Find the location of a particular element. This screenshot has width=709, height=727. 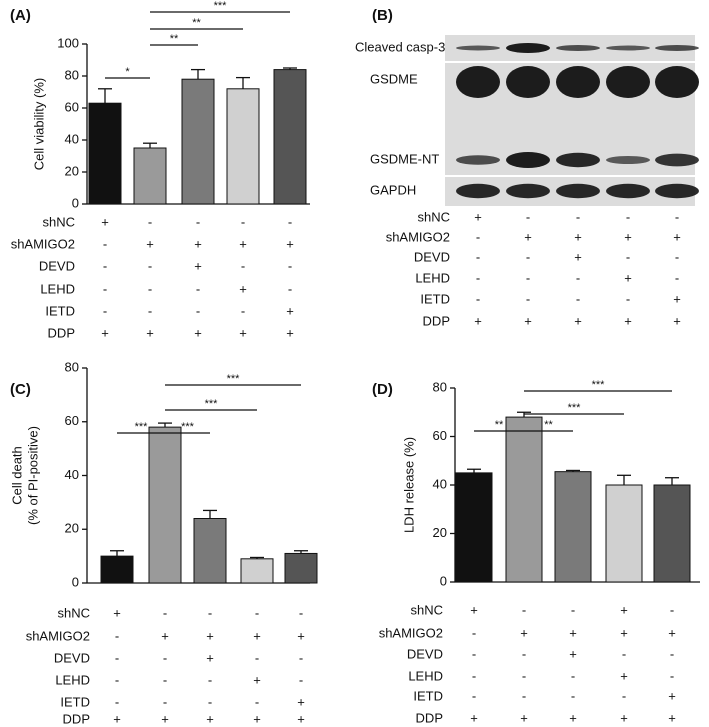

y-tick-label: 20 is located at coordinates (72, 528).